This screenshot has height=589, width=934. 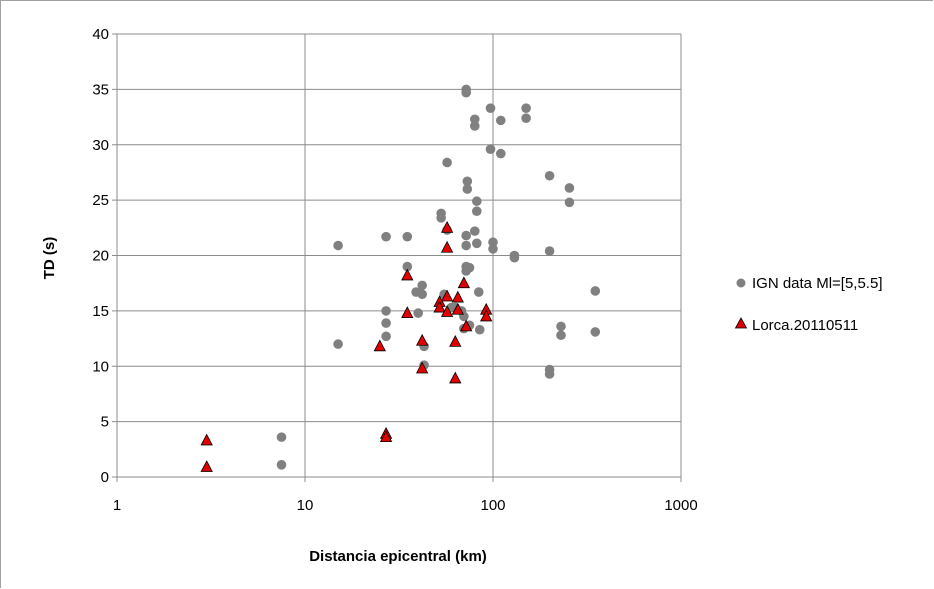 I want to click on x-axis-title: Distancia epicentral (km), so click(x=398, y=556).